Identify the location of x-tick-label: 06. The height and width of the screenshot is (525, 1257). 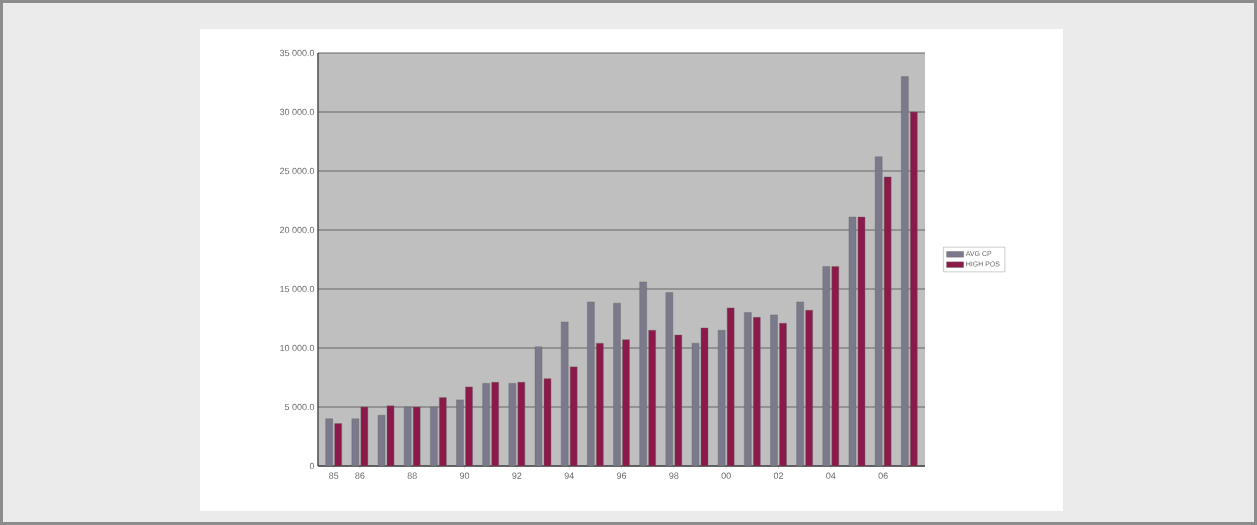
(883, 475).